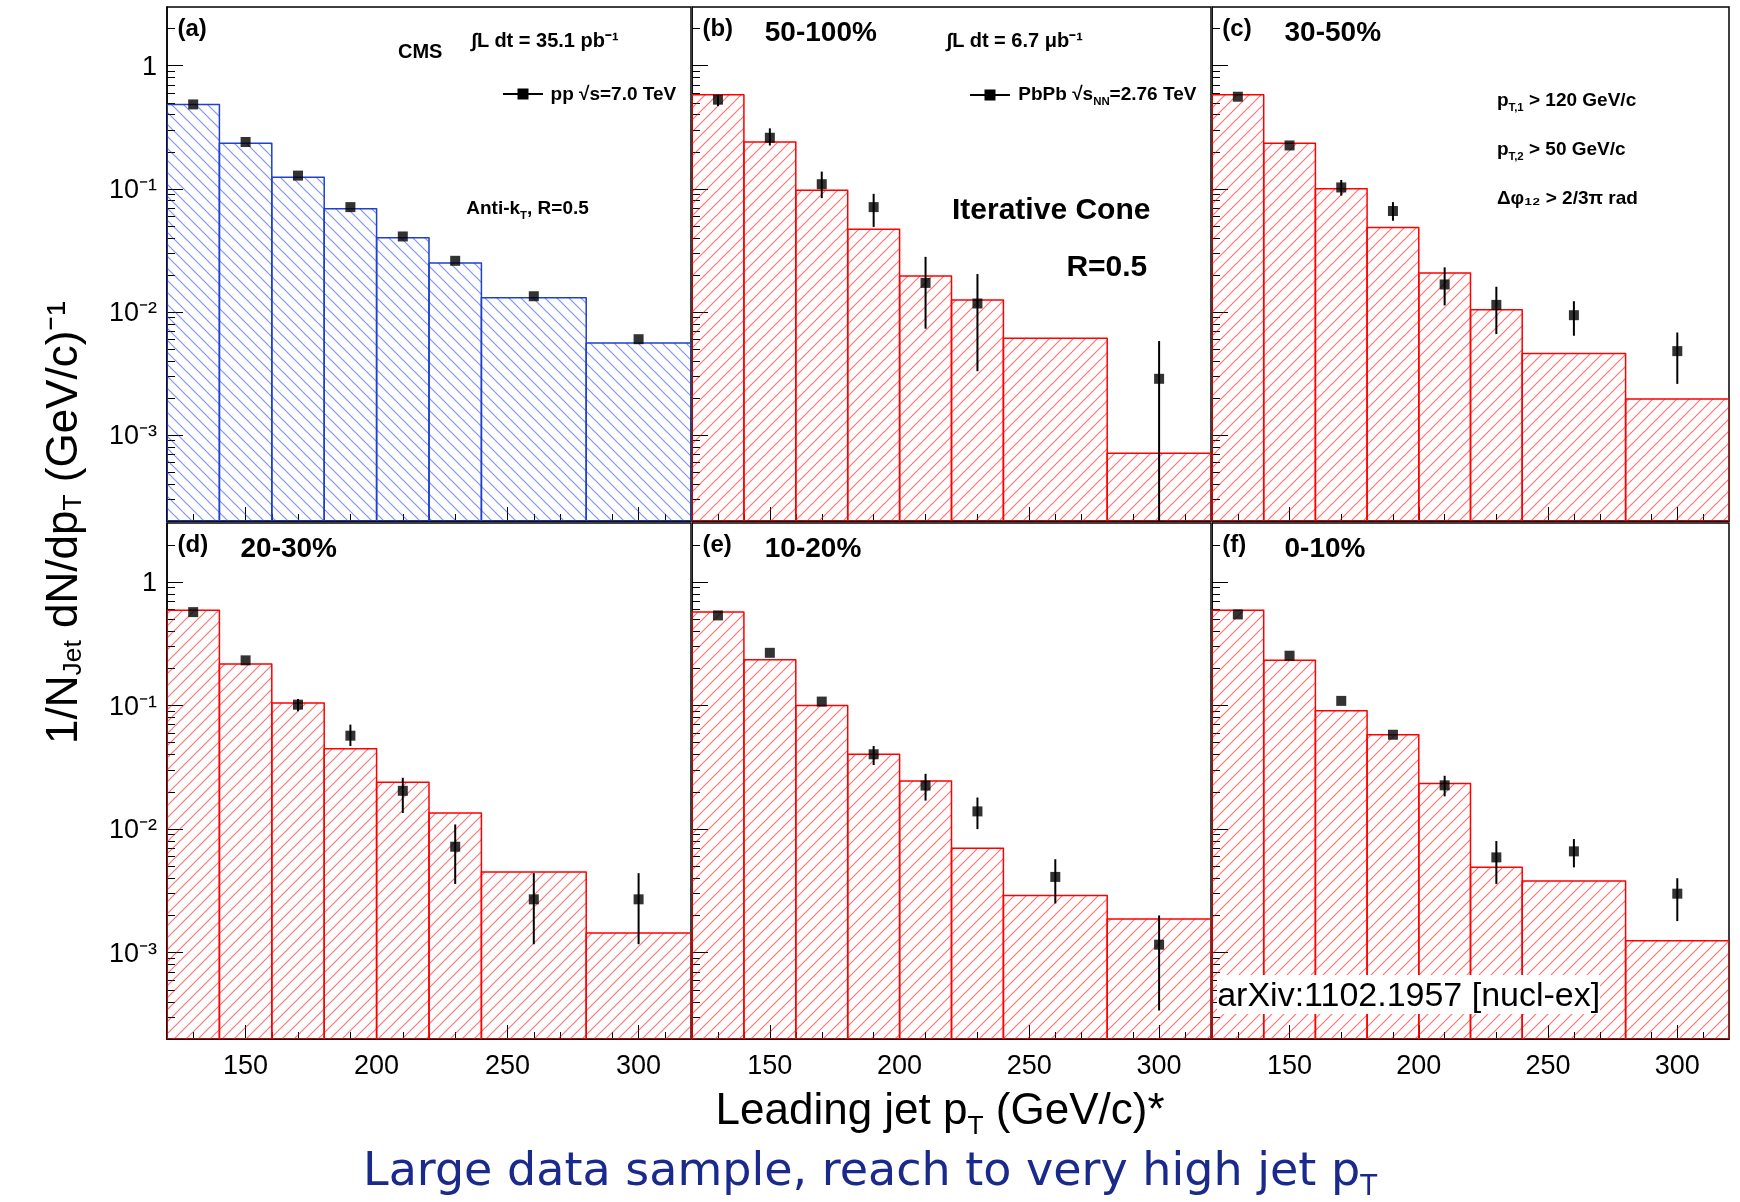  What do you see at coordinates (420, 51) in the screenshot?
I see `annotation: CMS` at bounding box center [420, 51].